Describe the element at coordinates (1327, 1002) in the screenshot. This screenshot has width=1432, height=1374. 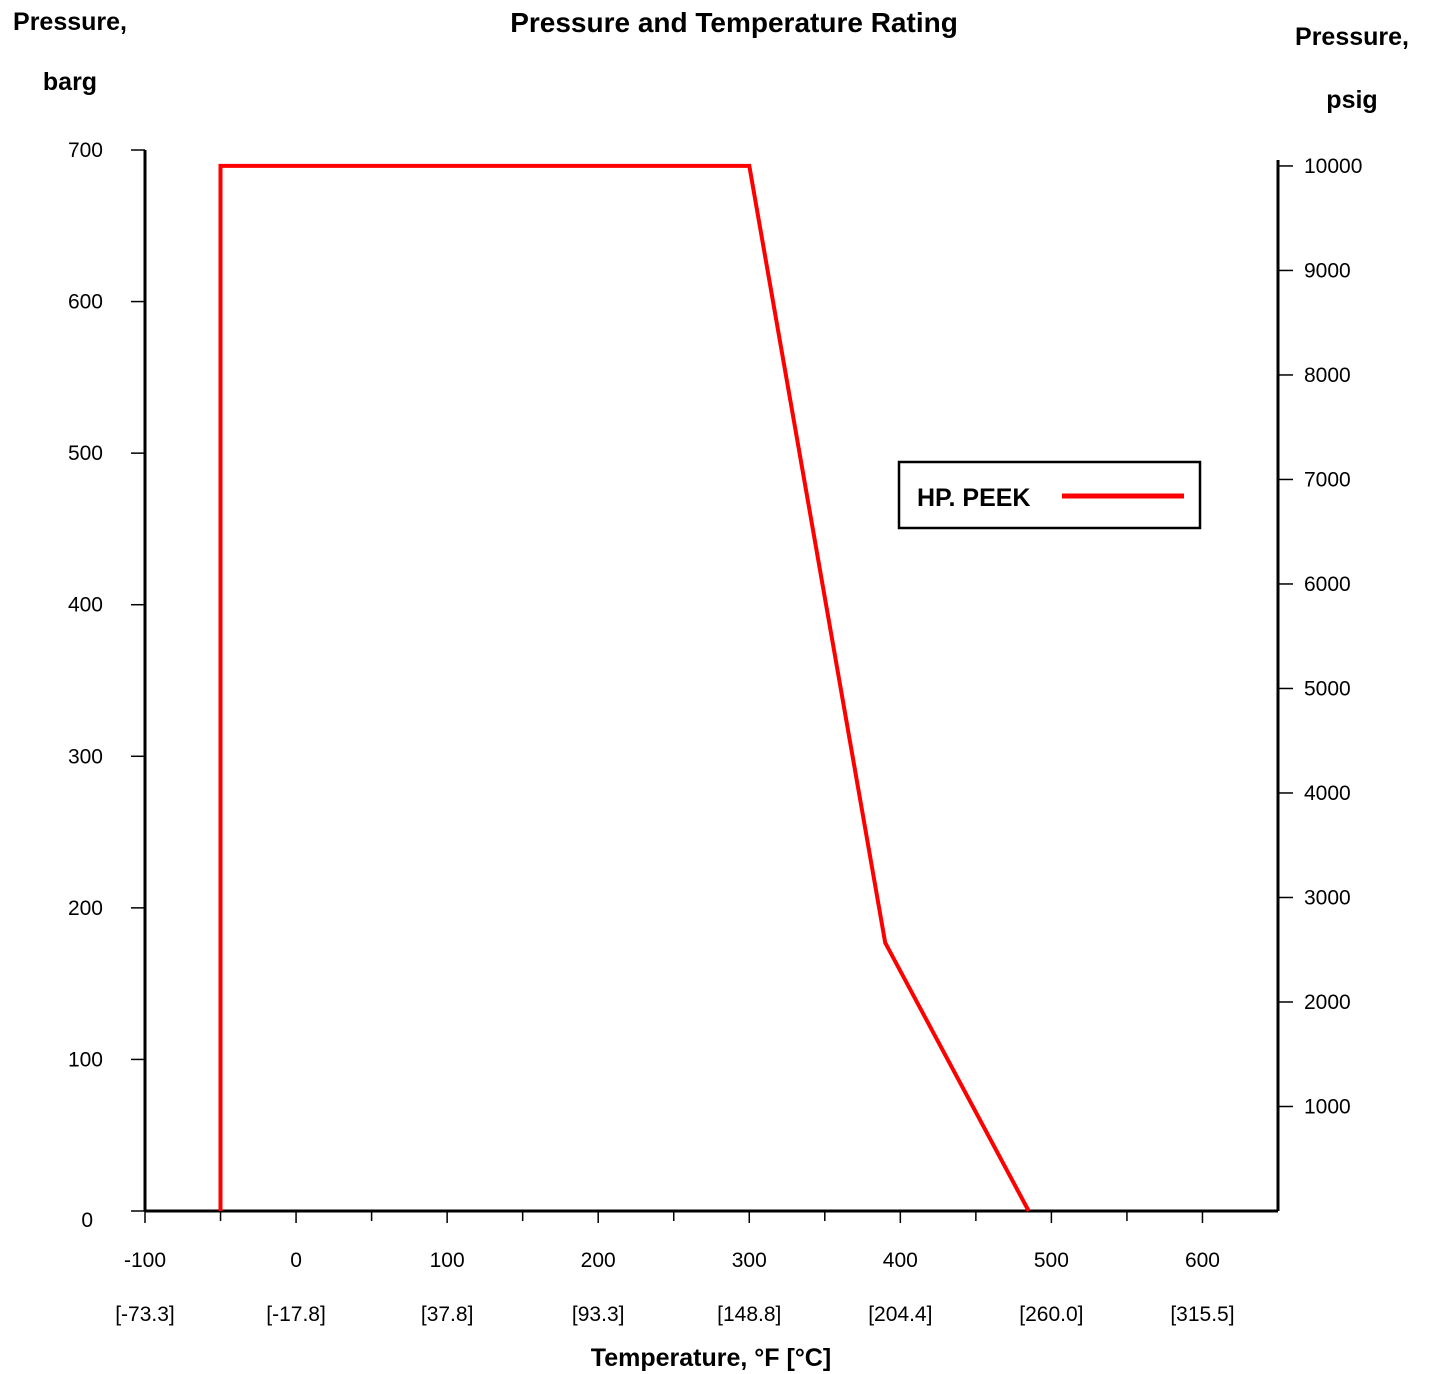
I see `y-right-tick-label: 2000` at that location.